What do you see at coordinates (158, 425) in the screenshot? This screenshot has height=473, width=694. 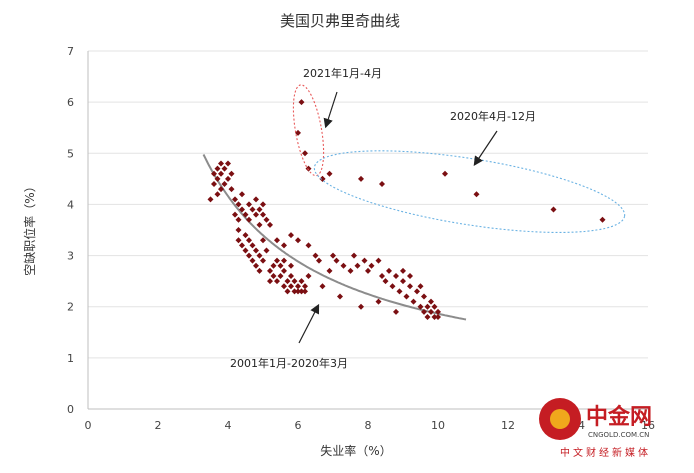 I see `x-tick-label: 2` at bounding box center [158, 425].